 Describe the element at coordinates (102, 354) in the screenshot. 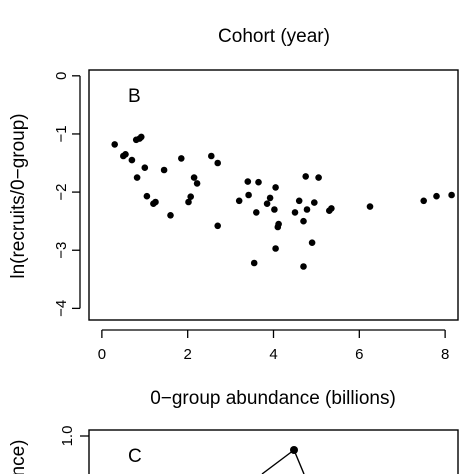

I see `x-tick-label: 0` at that location.